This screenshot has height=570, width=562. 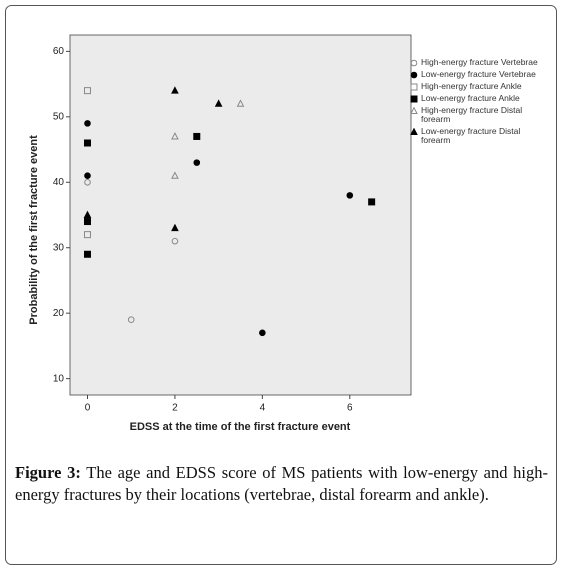 I want to click on legend-label: High-energy fracture Vertebrae, so click(x=479, y=62).